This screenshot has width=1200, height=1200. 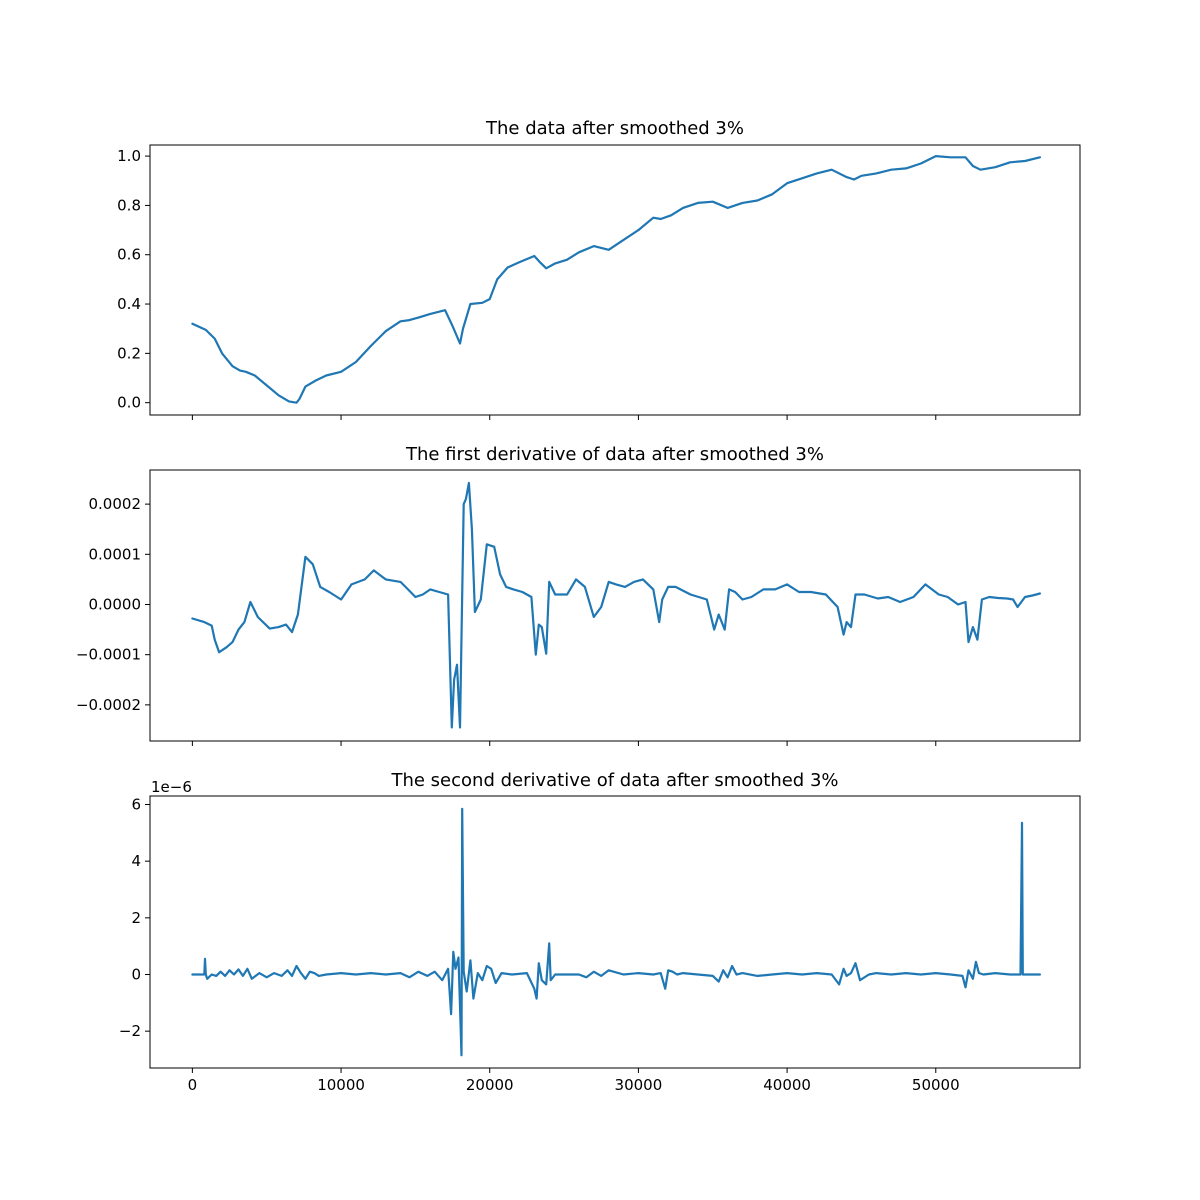 What do you see at coordinates (490, 1085) in the screenshot?
I see `x-tick-label: 20000` at bounding box center [490, 1085].